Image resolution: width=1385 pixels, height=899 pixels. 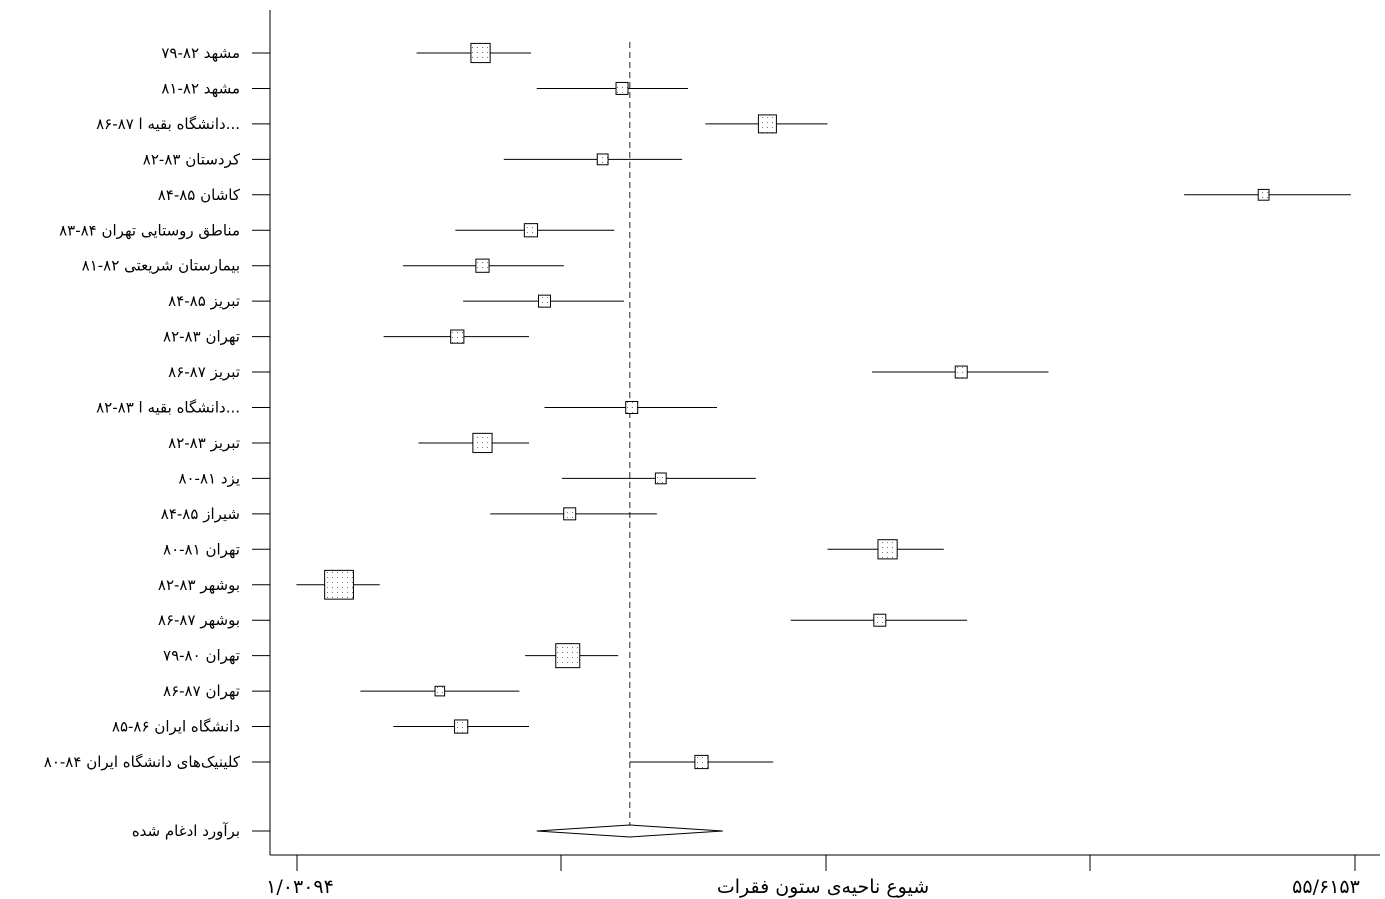 What do you see at coordinates (201, 549) in the screenshot?
I see `study-label: ۸۰-۸۱ تهران` at bounding box center [201, 549].